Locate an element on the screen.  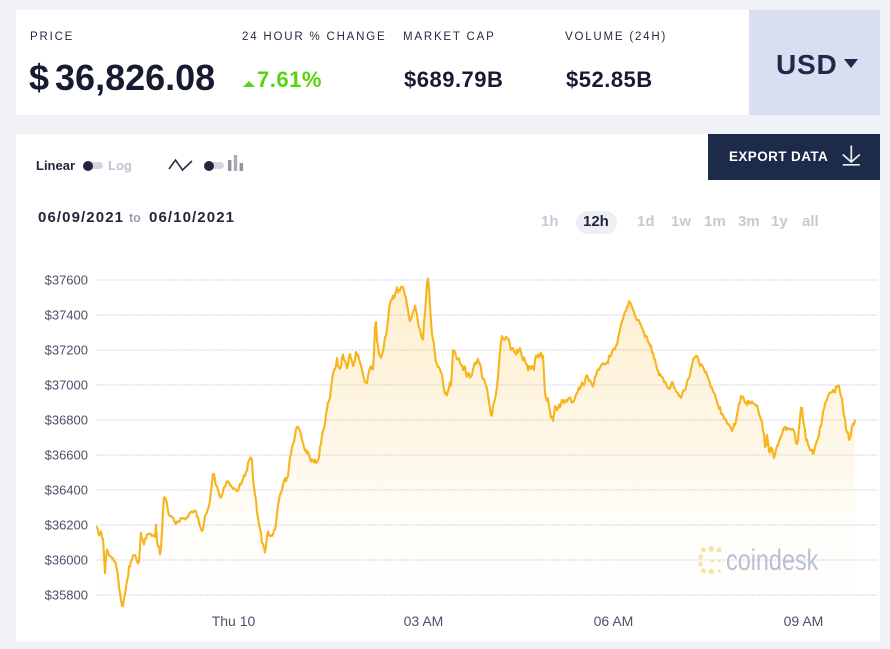
svg-text: $36200 is located at coordinates (66, 525).